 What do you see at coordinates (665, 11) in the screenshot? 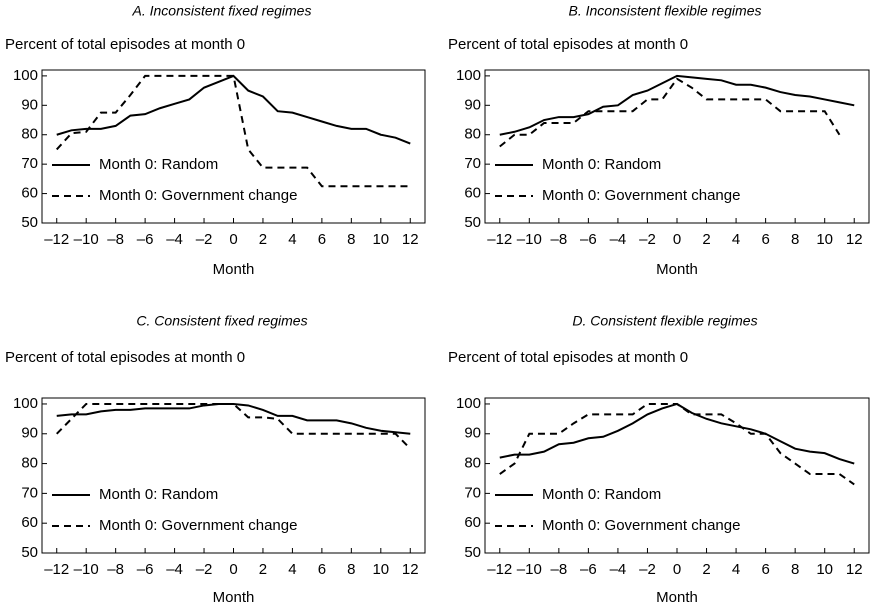
I see `panel-title: B. Inconsistent flexible regimes` at bounding box center [665, 11].